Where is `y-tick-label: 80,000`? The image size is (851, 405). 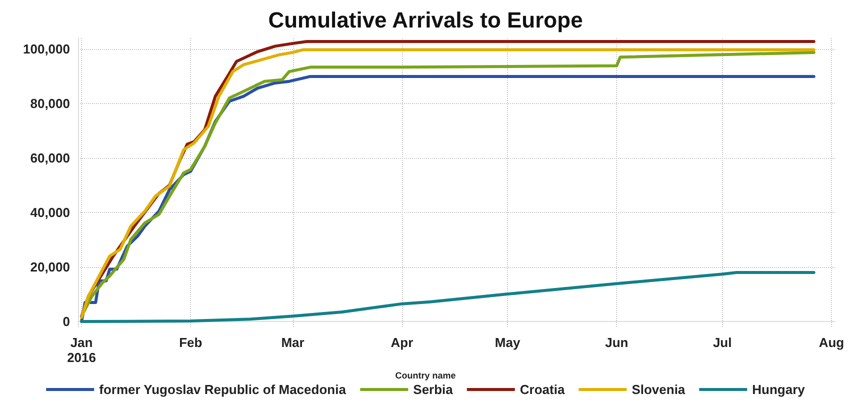 y-tick-label: 80,000 is located at coordinates (50, 103).